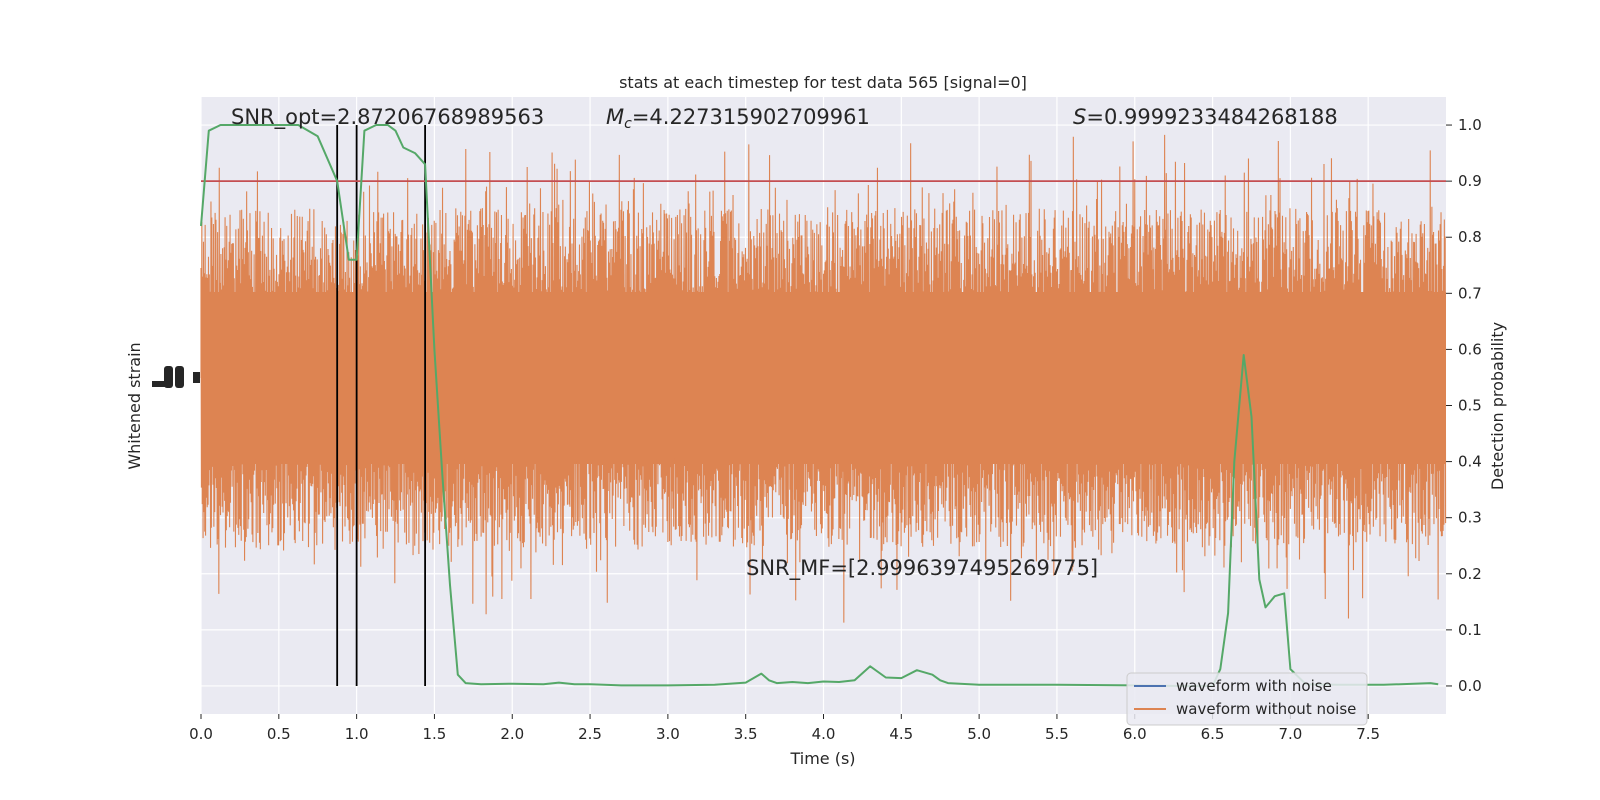 The height and width of the screenshot is (800, 1600). I want to click on right-tick-label: 0.7, so click(1470, 293).